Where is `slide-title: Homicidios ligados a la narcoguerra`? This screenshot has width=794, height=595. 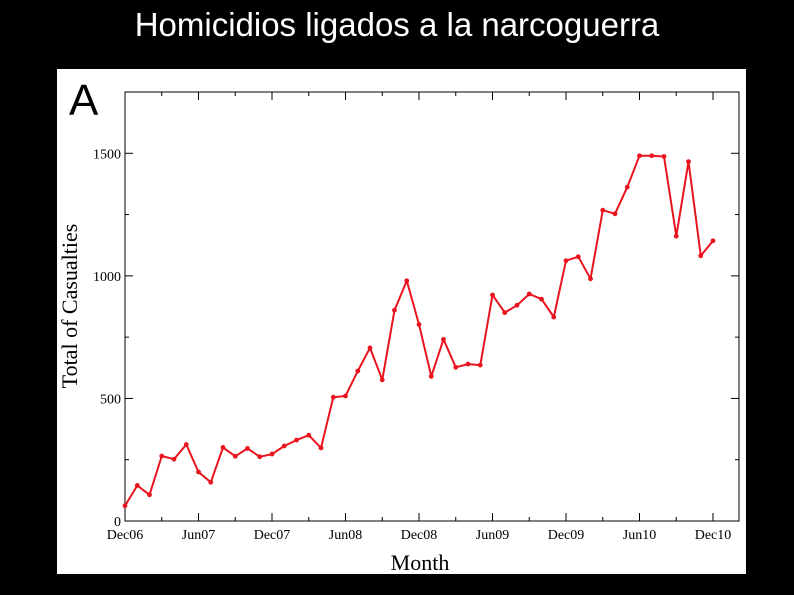 slide-title: Homicidios ligados a la narcoguerra is located at coordinates (397, 24).